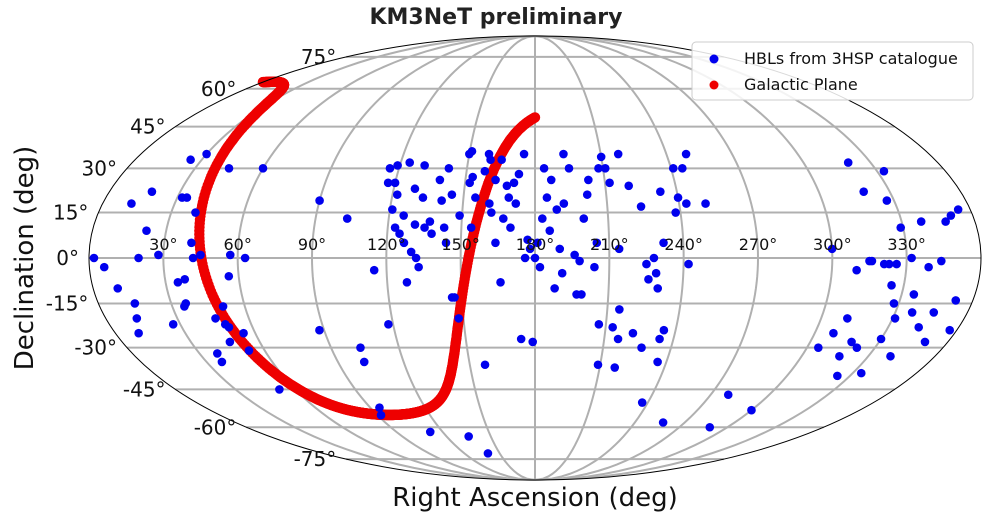 The height and width of the screenshot is (526, 987). I want to click on legend-label-hbl: HBLs from 3HSP catalogue, so click(851, 58).